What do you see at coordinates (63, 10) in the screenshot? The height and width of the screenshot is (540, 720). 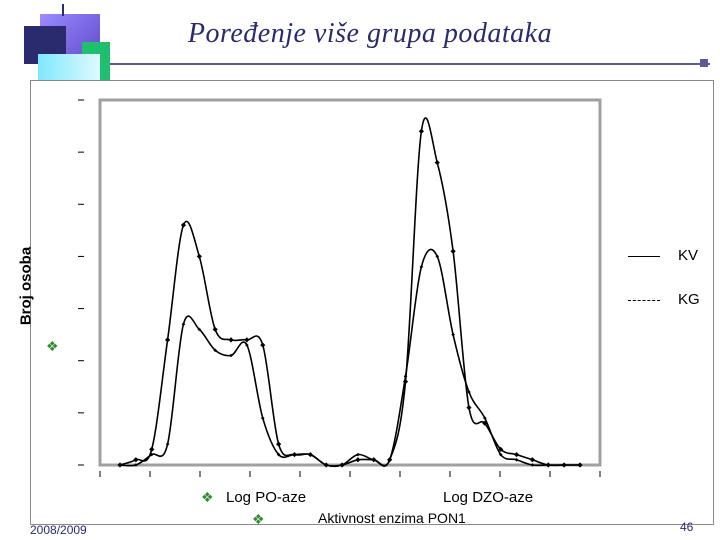 I see `deco-vertical-line` at bounding box center [63, 10].